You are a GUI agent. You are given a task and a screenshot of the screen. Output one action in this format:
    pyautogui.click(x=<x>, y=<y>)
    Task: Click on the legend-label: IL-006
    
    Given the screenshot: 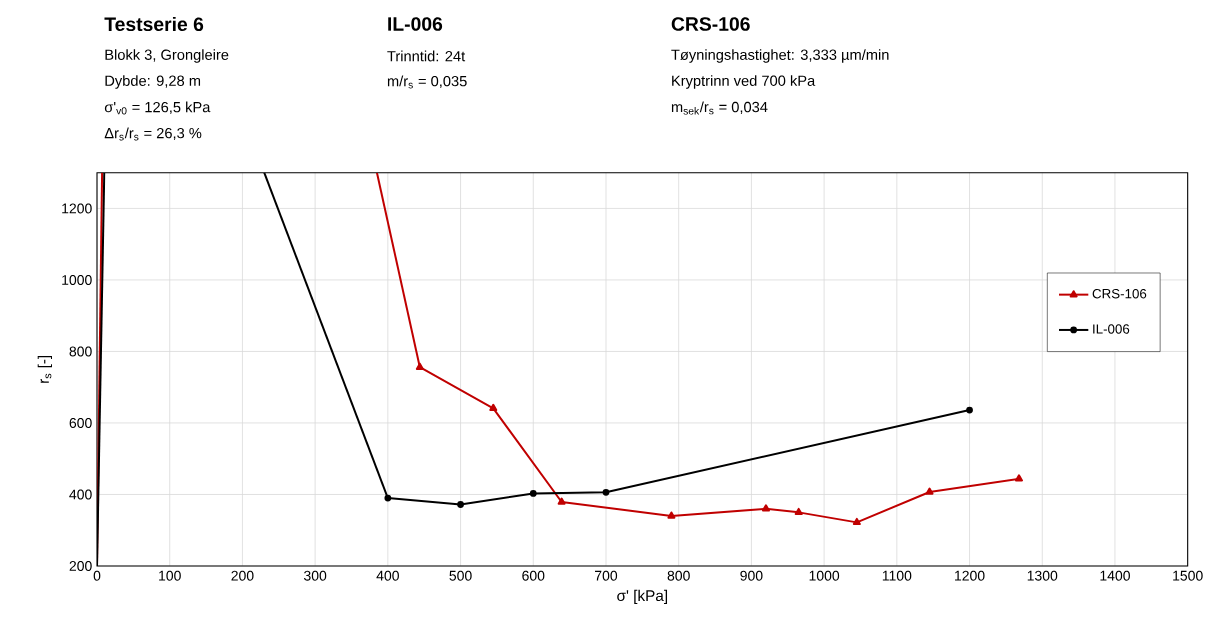 What is the action you would take?
    pyautogui.click(x=1111, y=329)
    